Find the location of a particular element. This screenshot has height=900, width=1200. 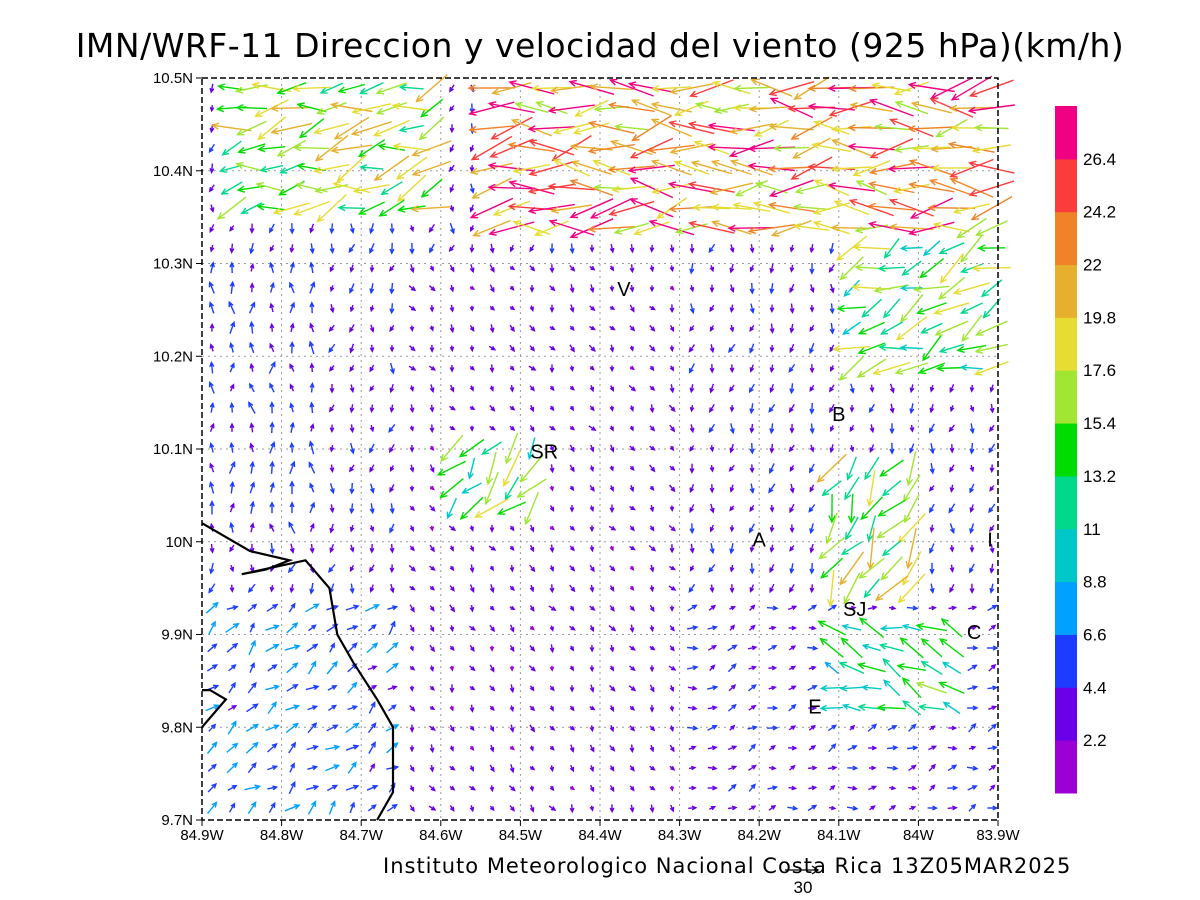

y-tick-label: 10.2N is located at coordinates (173, 356).